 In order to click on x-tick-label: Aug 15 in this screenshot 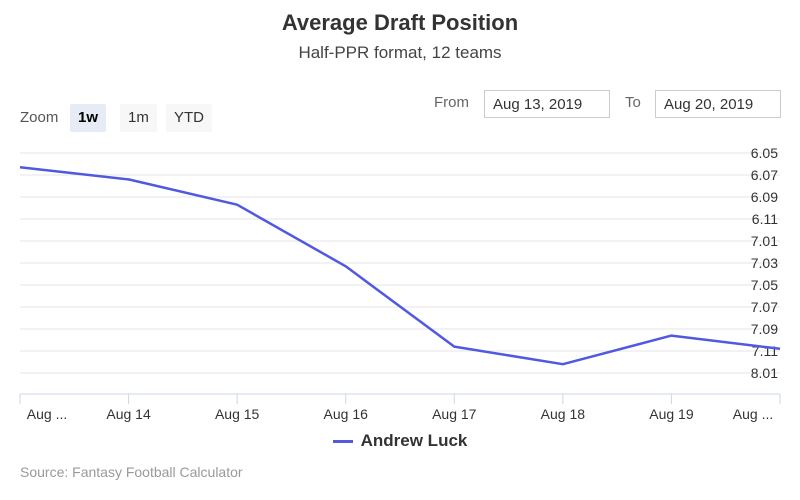, I will do `click(237, 414)`.